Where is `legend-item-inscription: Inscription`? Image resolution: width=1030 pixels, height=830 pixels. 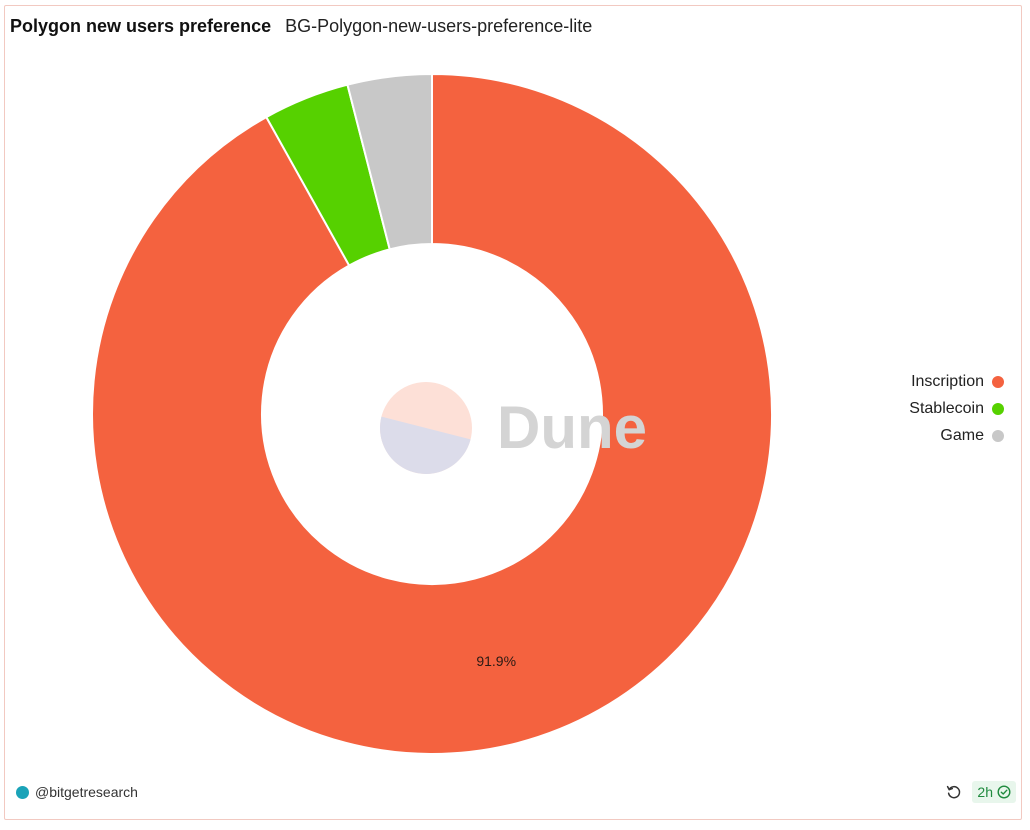
legend-item-inscription: Inscription is located at coordinates (957, 382).